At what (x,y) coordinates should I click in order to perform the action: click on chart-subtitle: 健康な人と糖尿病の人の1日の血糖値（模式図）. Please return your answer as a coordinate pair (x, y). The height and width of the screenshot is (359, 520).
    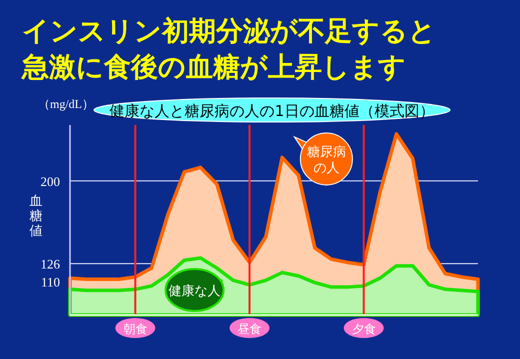
    Looking at the image, I should click on (272, 111).